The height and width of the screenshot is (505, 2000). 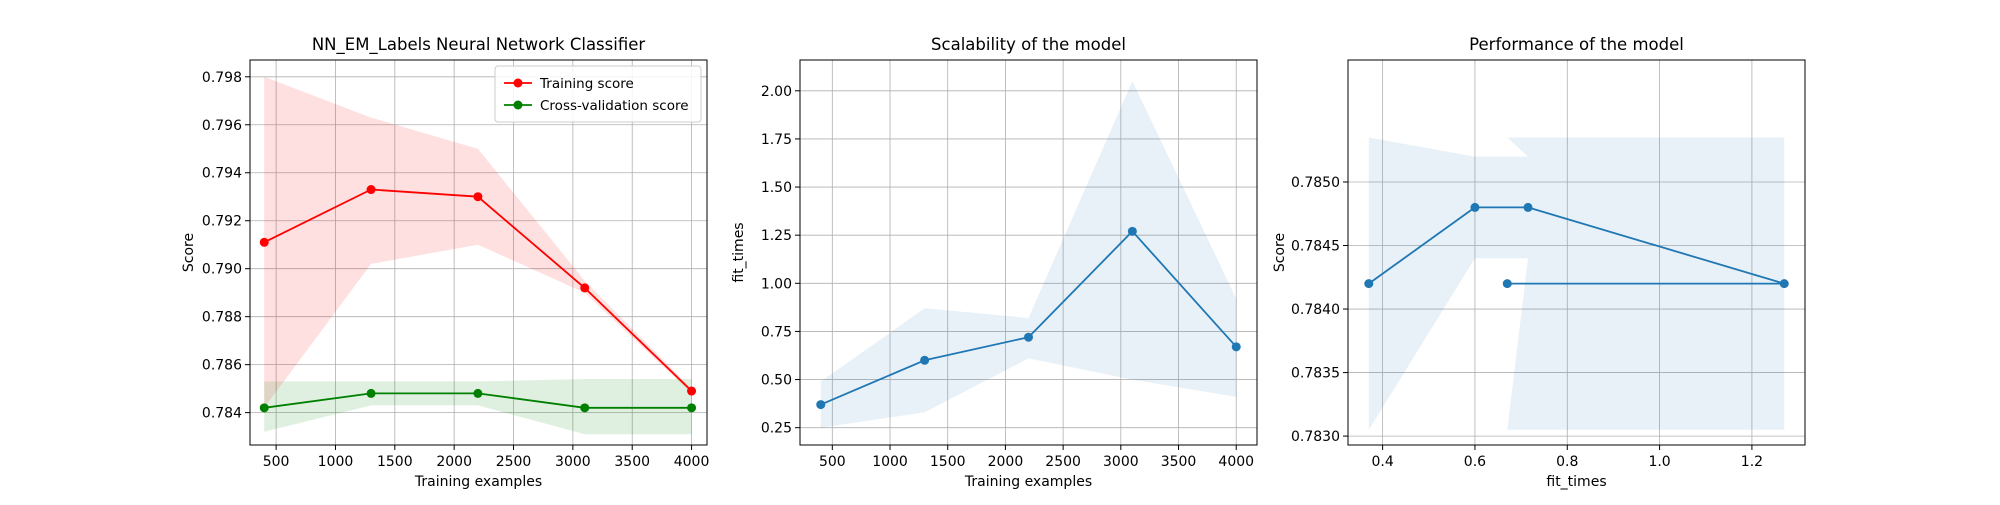 I want to click on y-tick-label: 0.794, so click(x=222, y=174).